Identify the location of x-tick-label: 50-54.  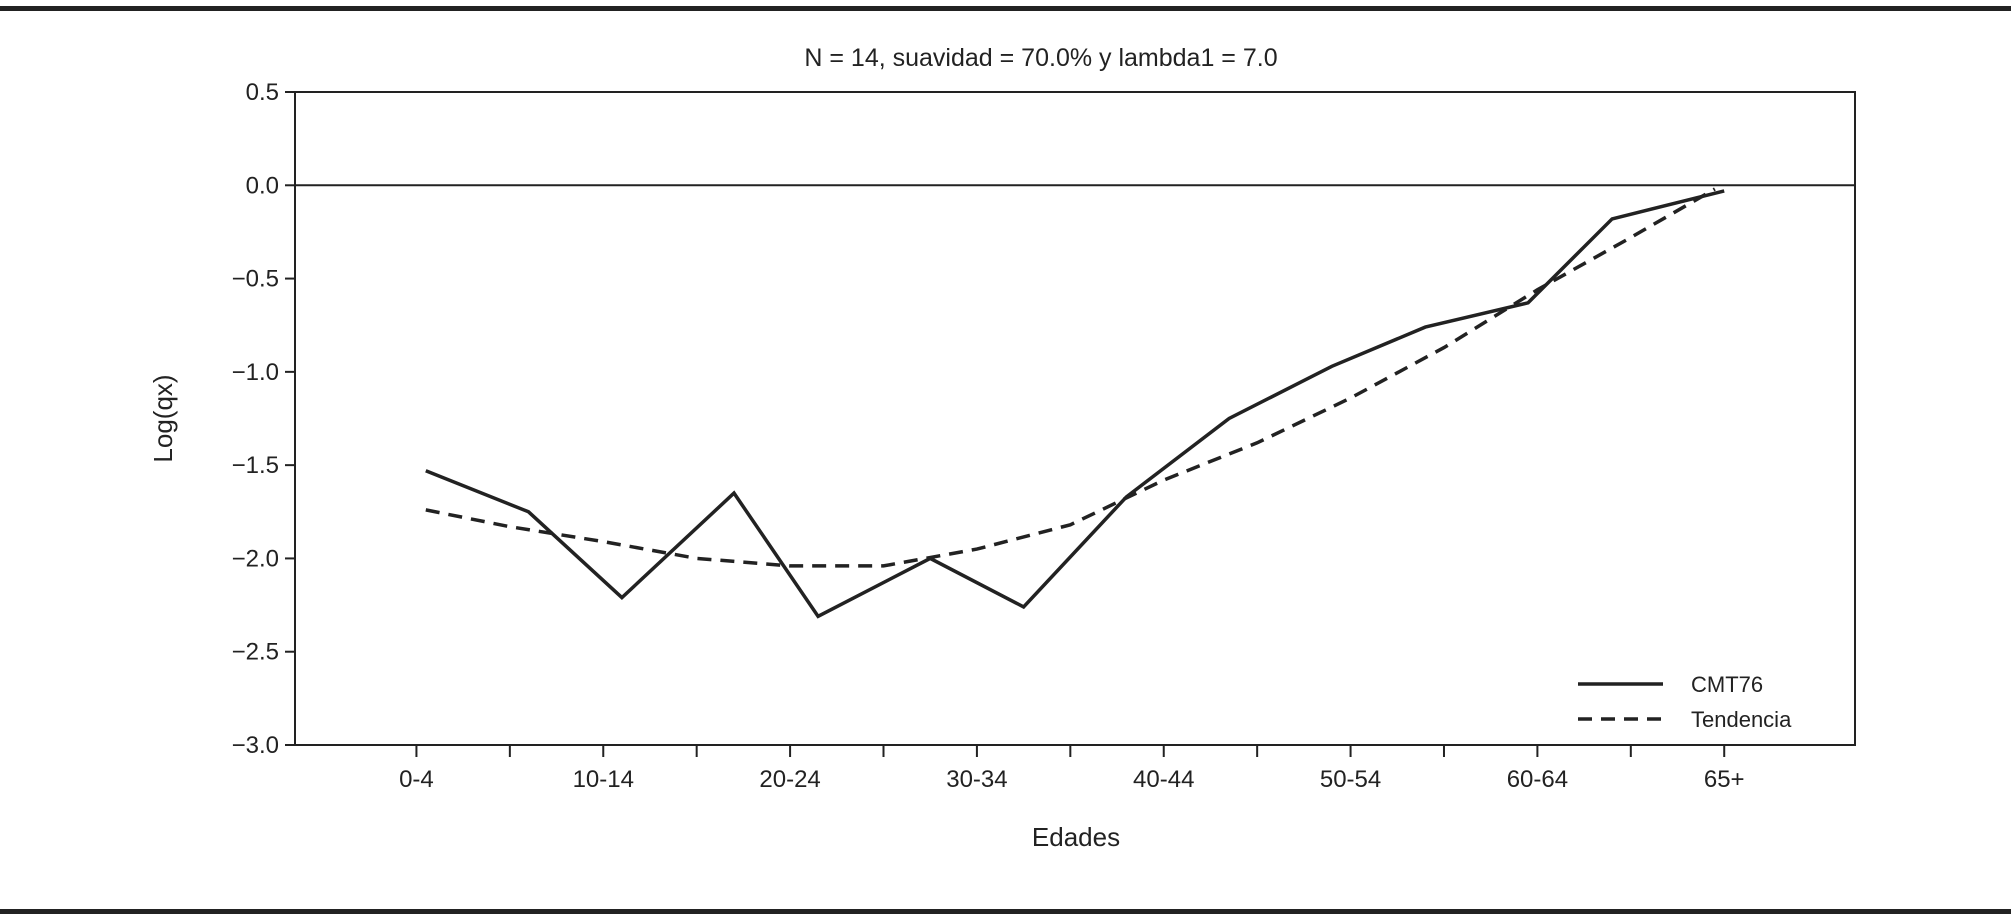
(1350, 779).